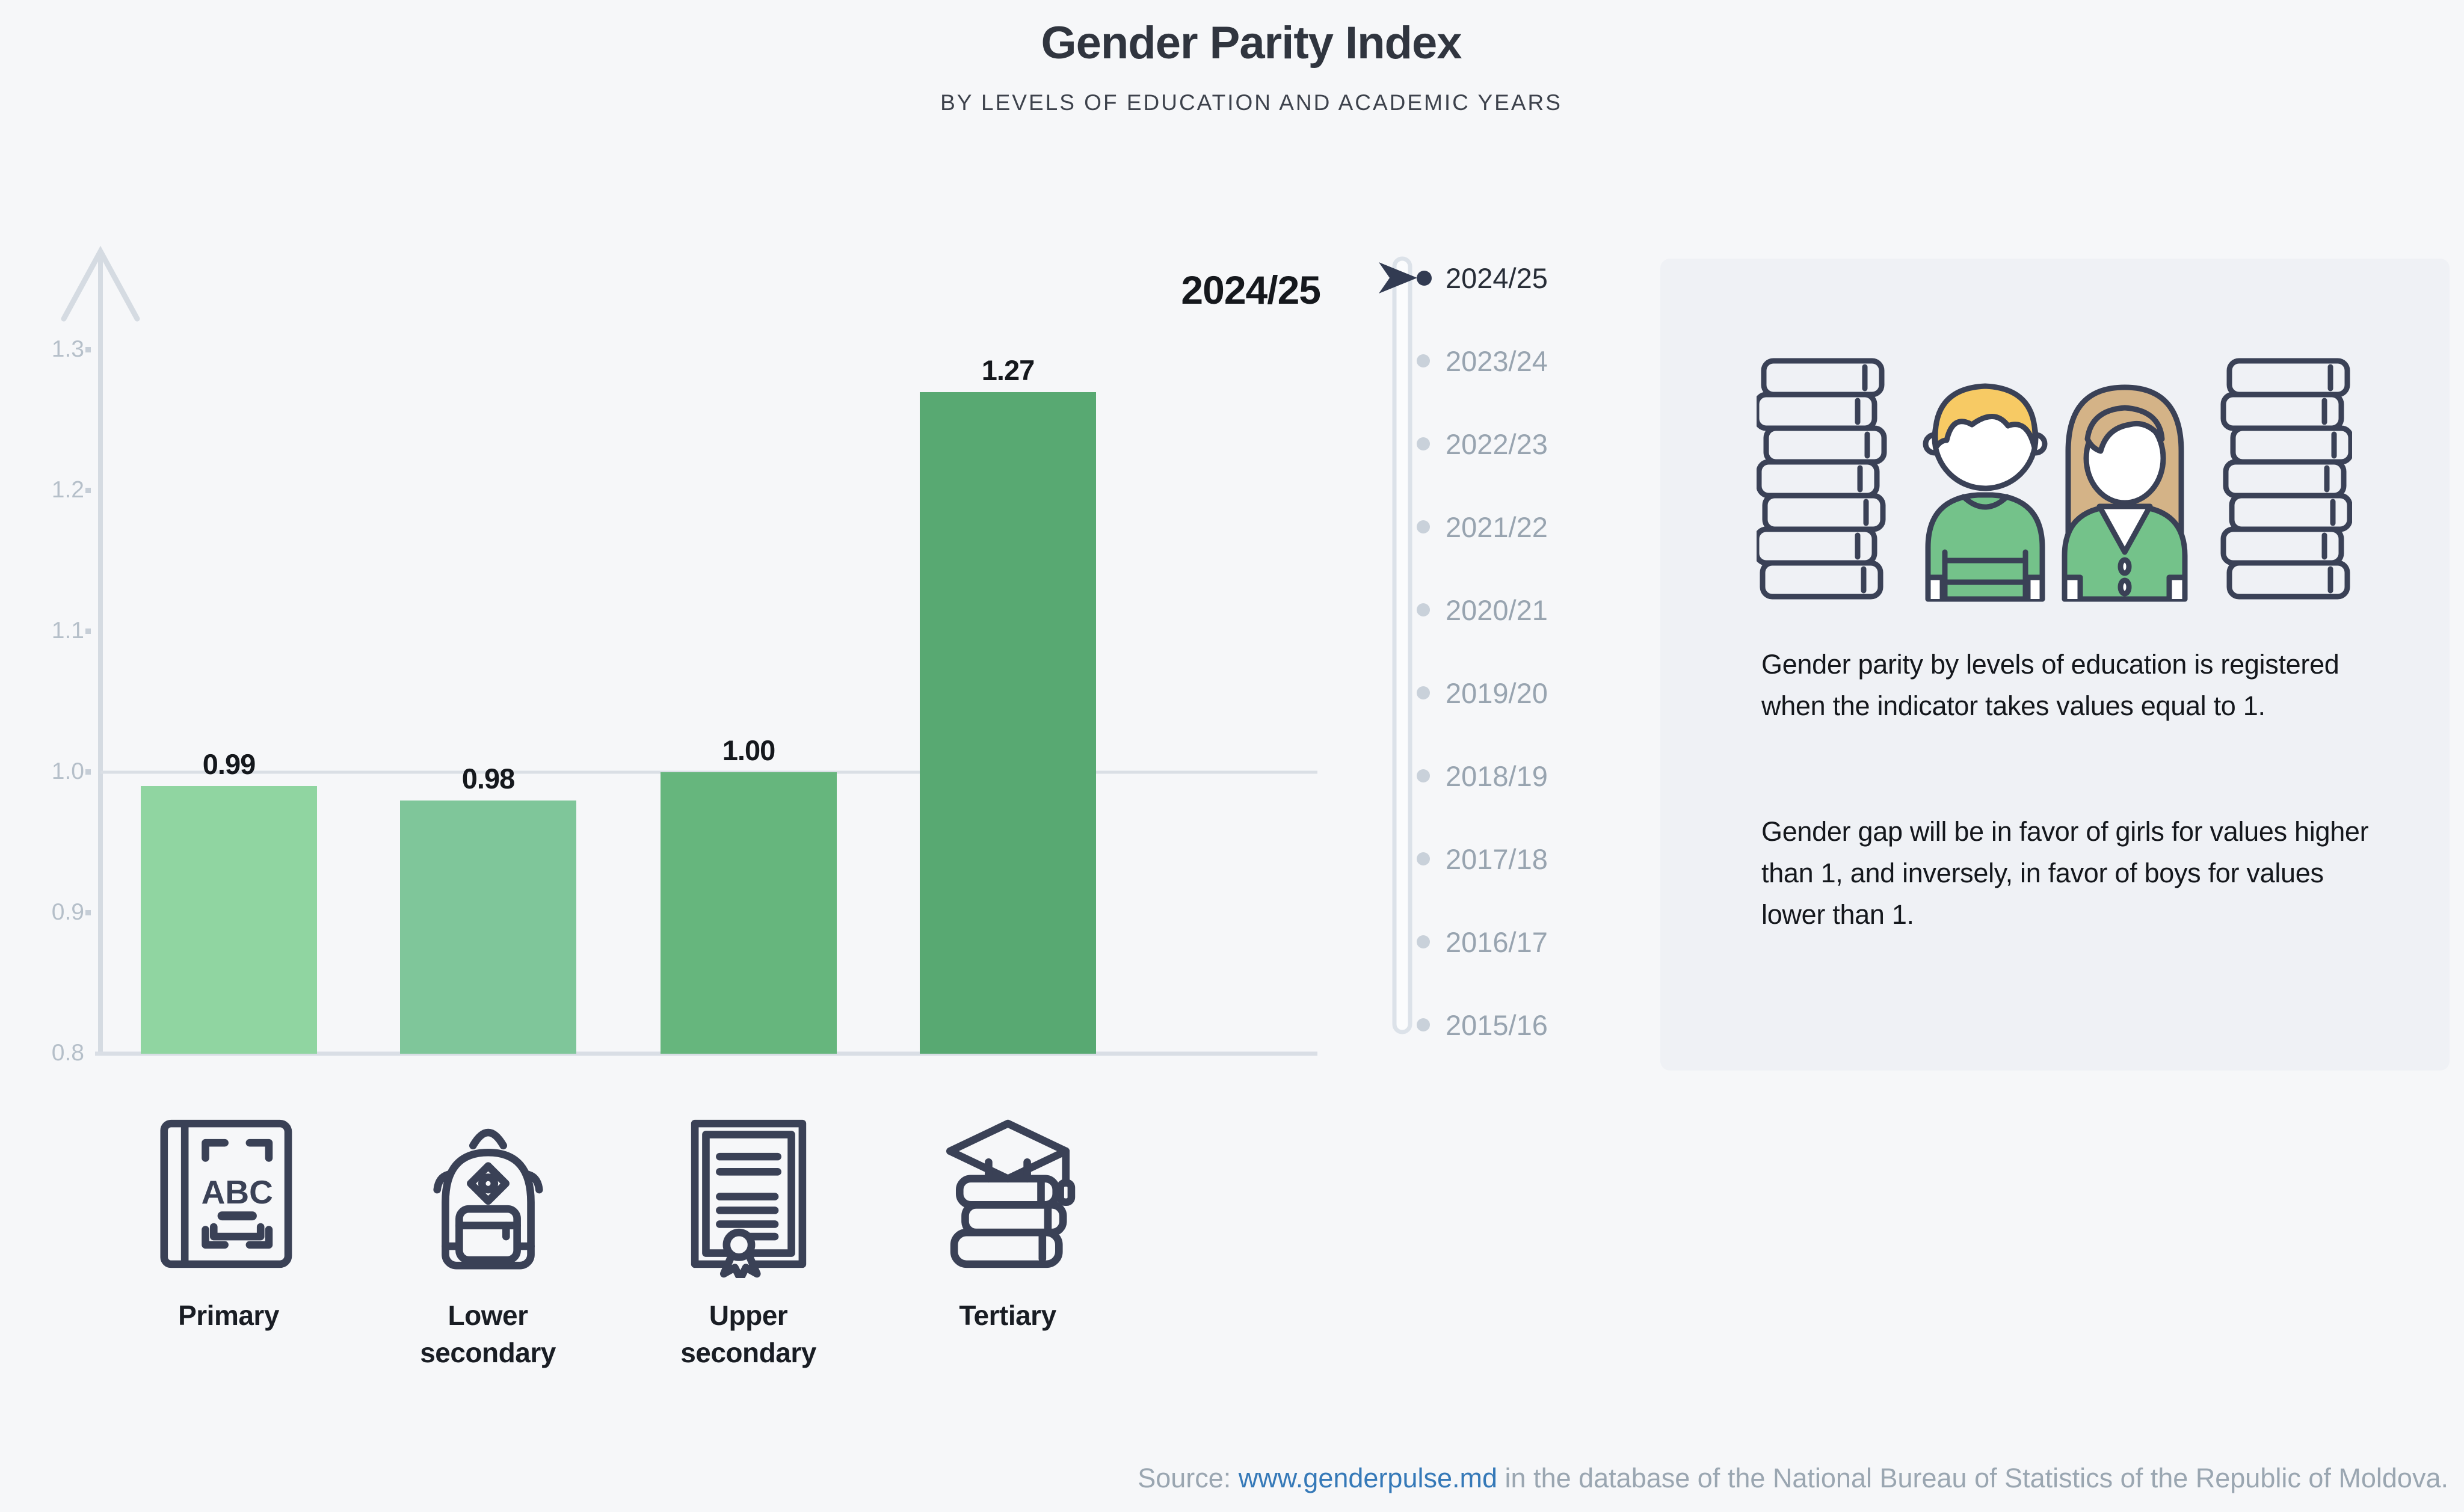 This screenshot has width=2464, height=1512. I want to click on svg-text: ABC, so click(237, 1192).